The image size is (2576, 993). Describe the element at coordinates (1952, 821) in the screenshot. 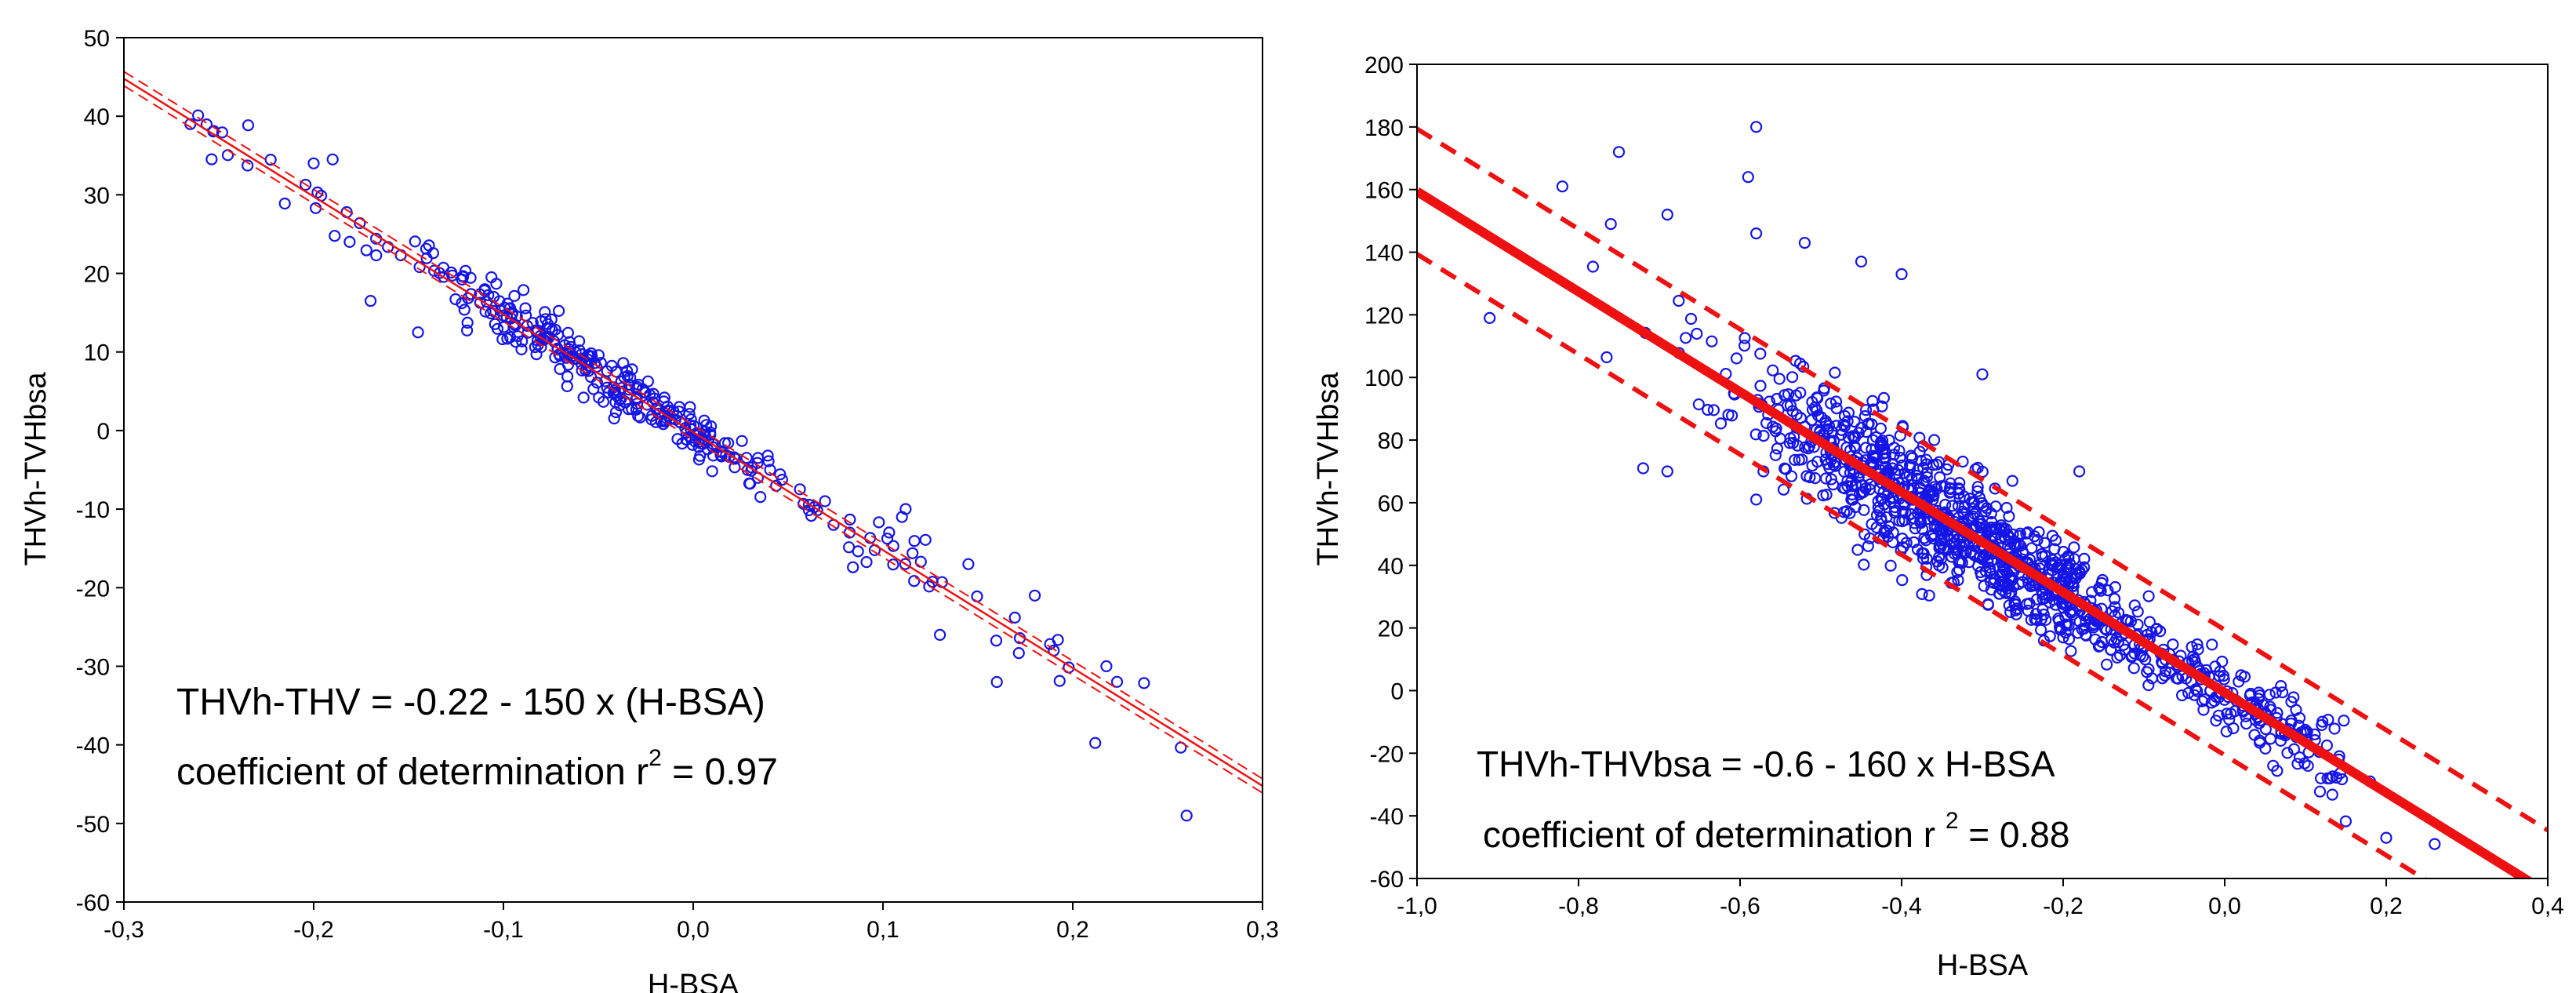

I see `r-squared-superscript-right: 2` at that location.